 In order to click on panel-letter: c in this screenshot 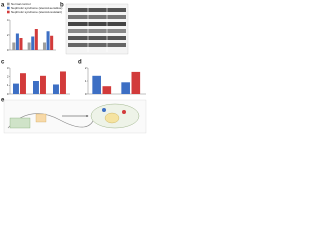, I will do `click(3, 63)`.